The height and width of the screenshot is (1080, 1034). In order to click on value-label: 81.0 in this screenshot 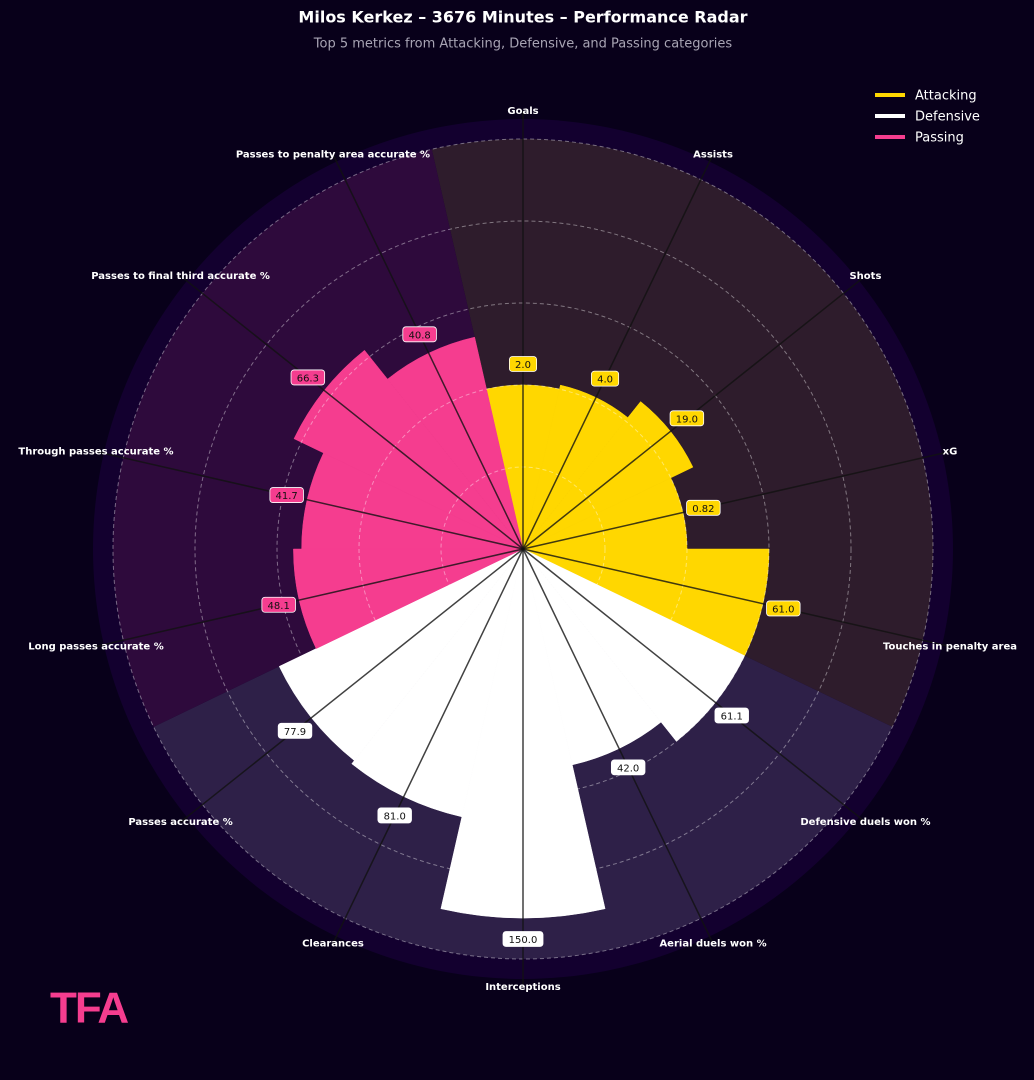, I will do `click(395, 816)`.